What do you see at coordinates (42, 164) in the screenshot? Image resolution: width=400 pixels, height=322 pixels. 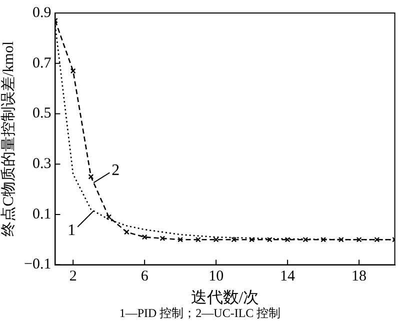 I see `y-tick-label: 0.3` at bounding box center [42, 164].